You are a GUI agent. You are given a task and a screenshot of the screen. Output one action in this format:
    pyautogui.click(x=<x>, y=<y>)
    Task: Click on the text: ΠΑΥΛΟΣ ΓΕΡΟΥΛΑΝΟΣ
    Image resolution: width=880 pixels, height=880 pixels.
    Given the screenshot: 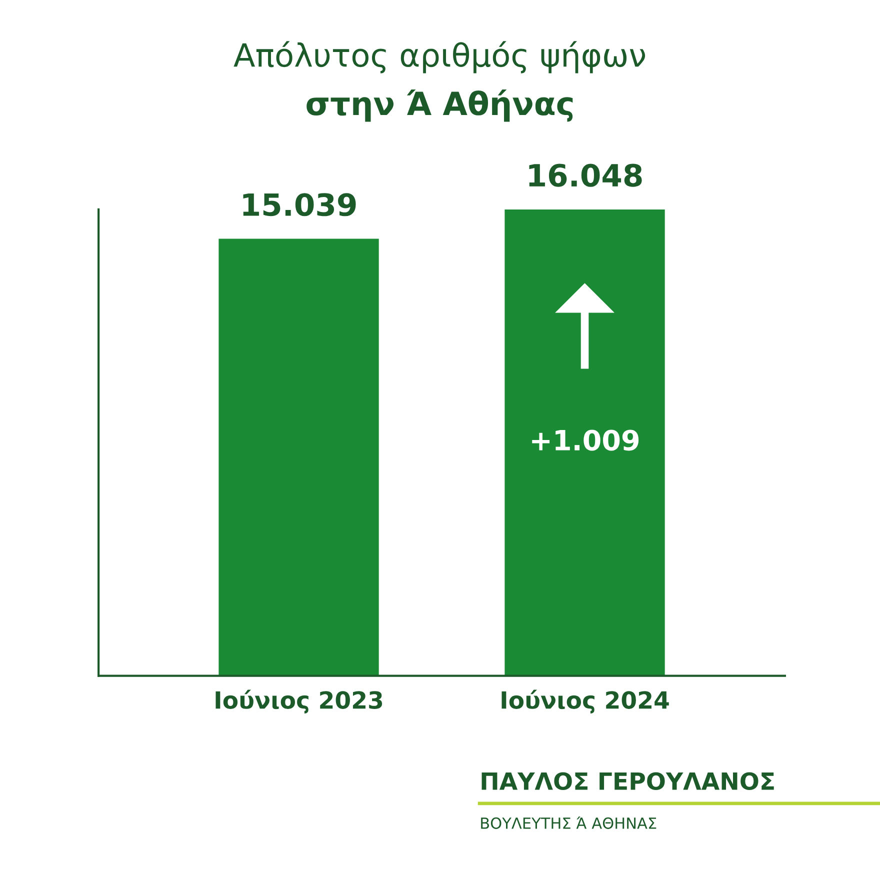 What is the action you would take?
    pyautogui.click(x=628, y=781)
    